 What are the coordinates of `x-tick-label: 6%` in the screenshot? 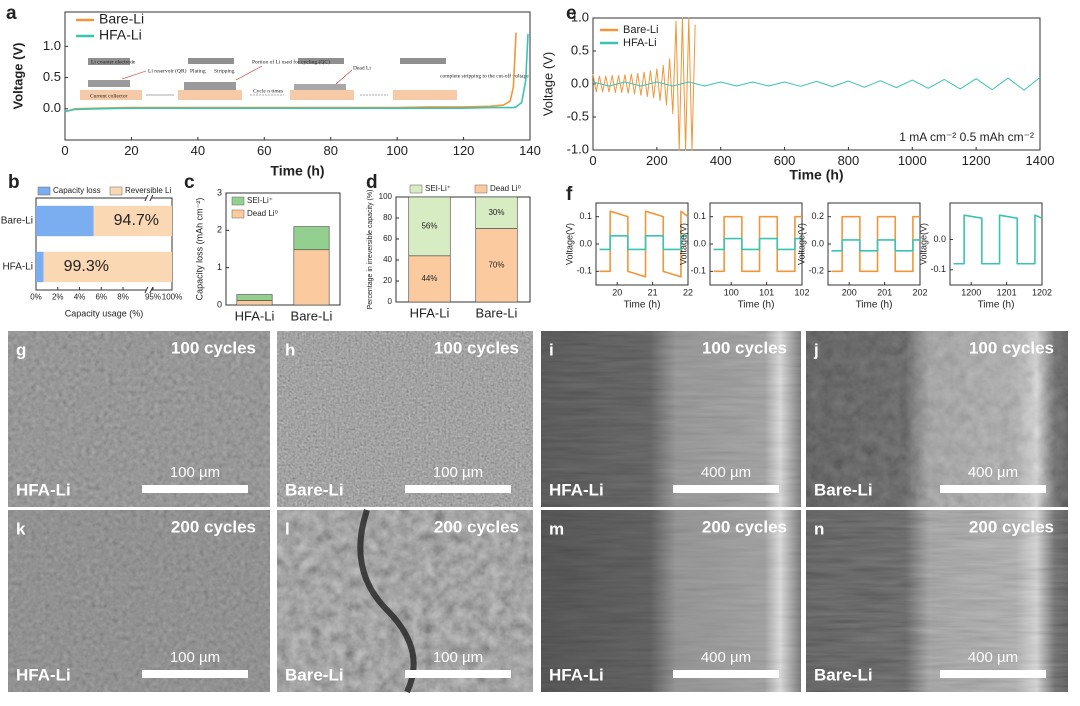 It's located at (101, 296).